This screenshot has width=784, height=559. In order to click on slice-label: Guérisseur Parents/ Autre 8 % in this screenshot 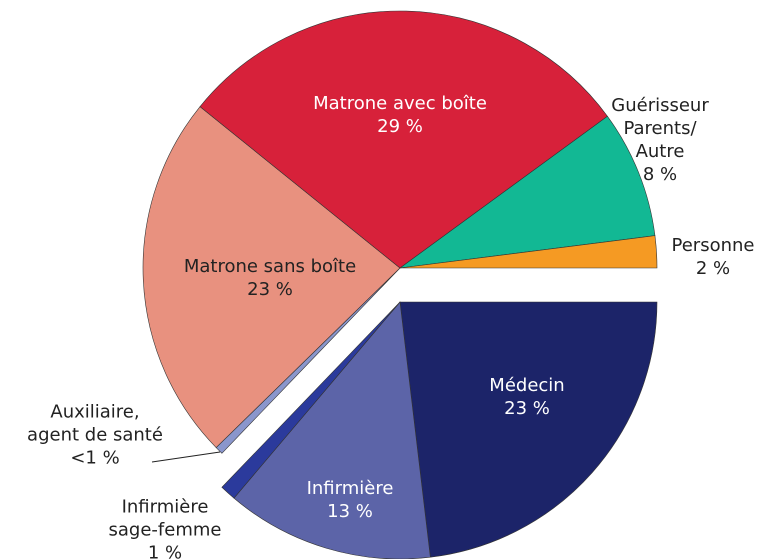, I will do `click(659, 140)`.